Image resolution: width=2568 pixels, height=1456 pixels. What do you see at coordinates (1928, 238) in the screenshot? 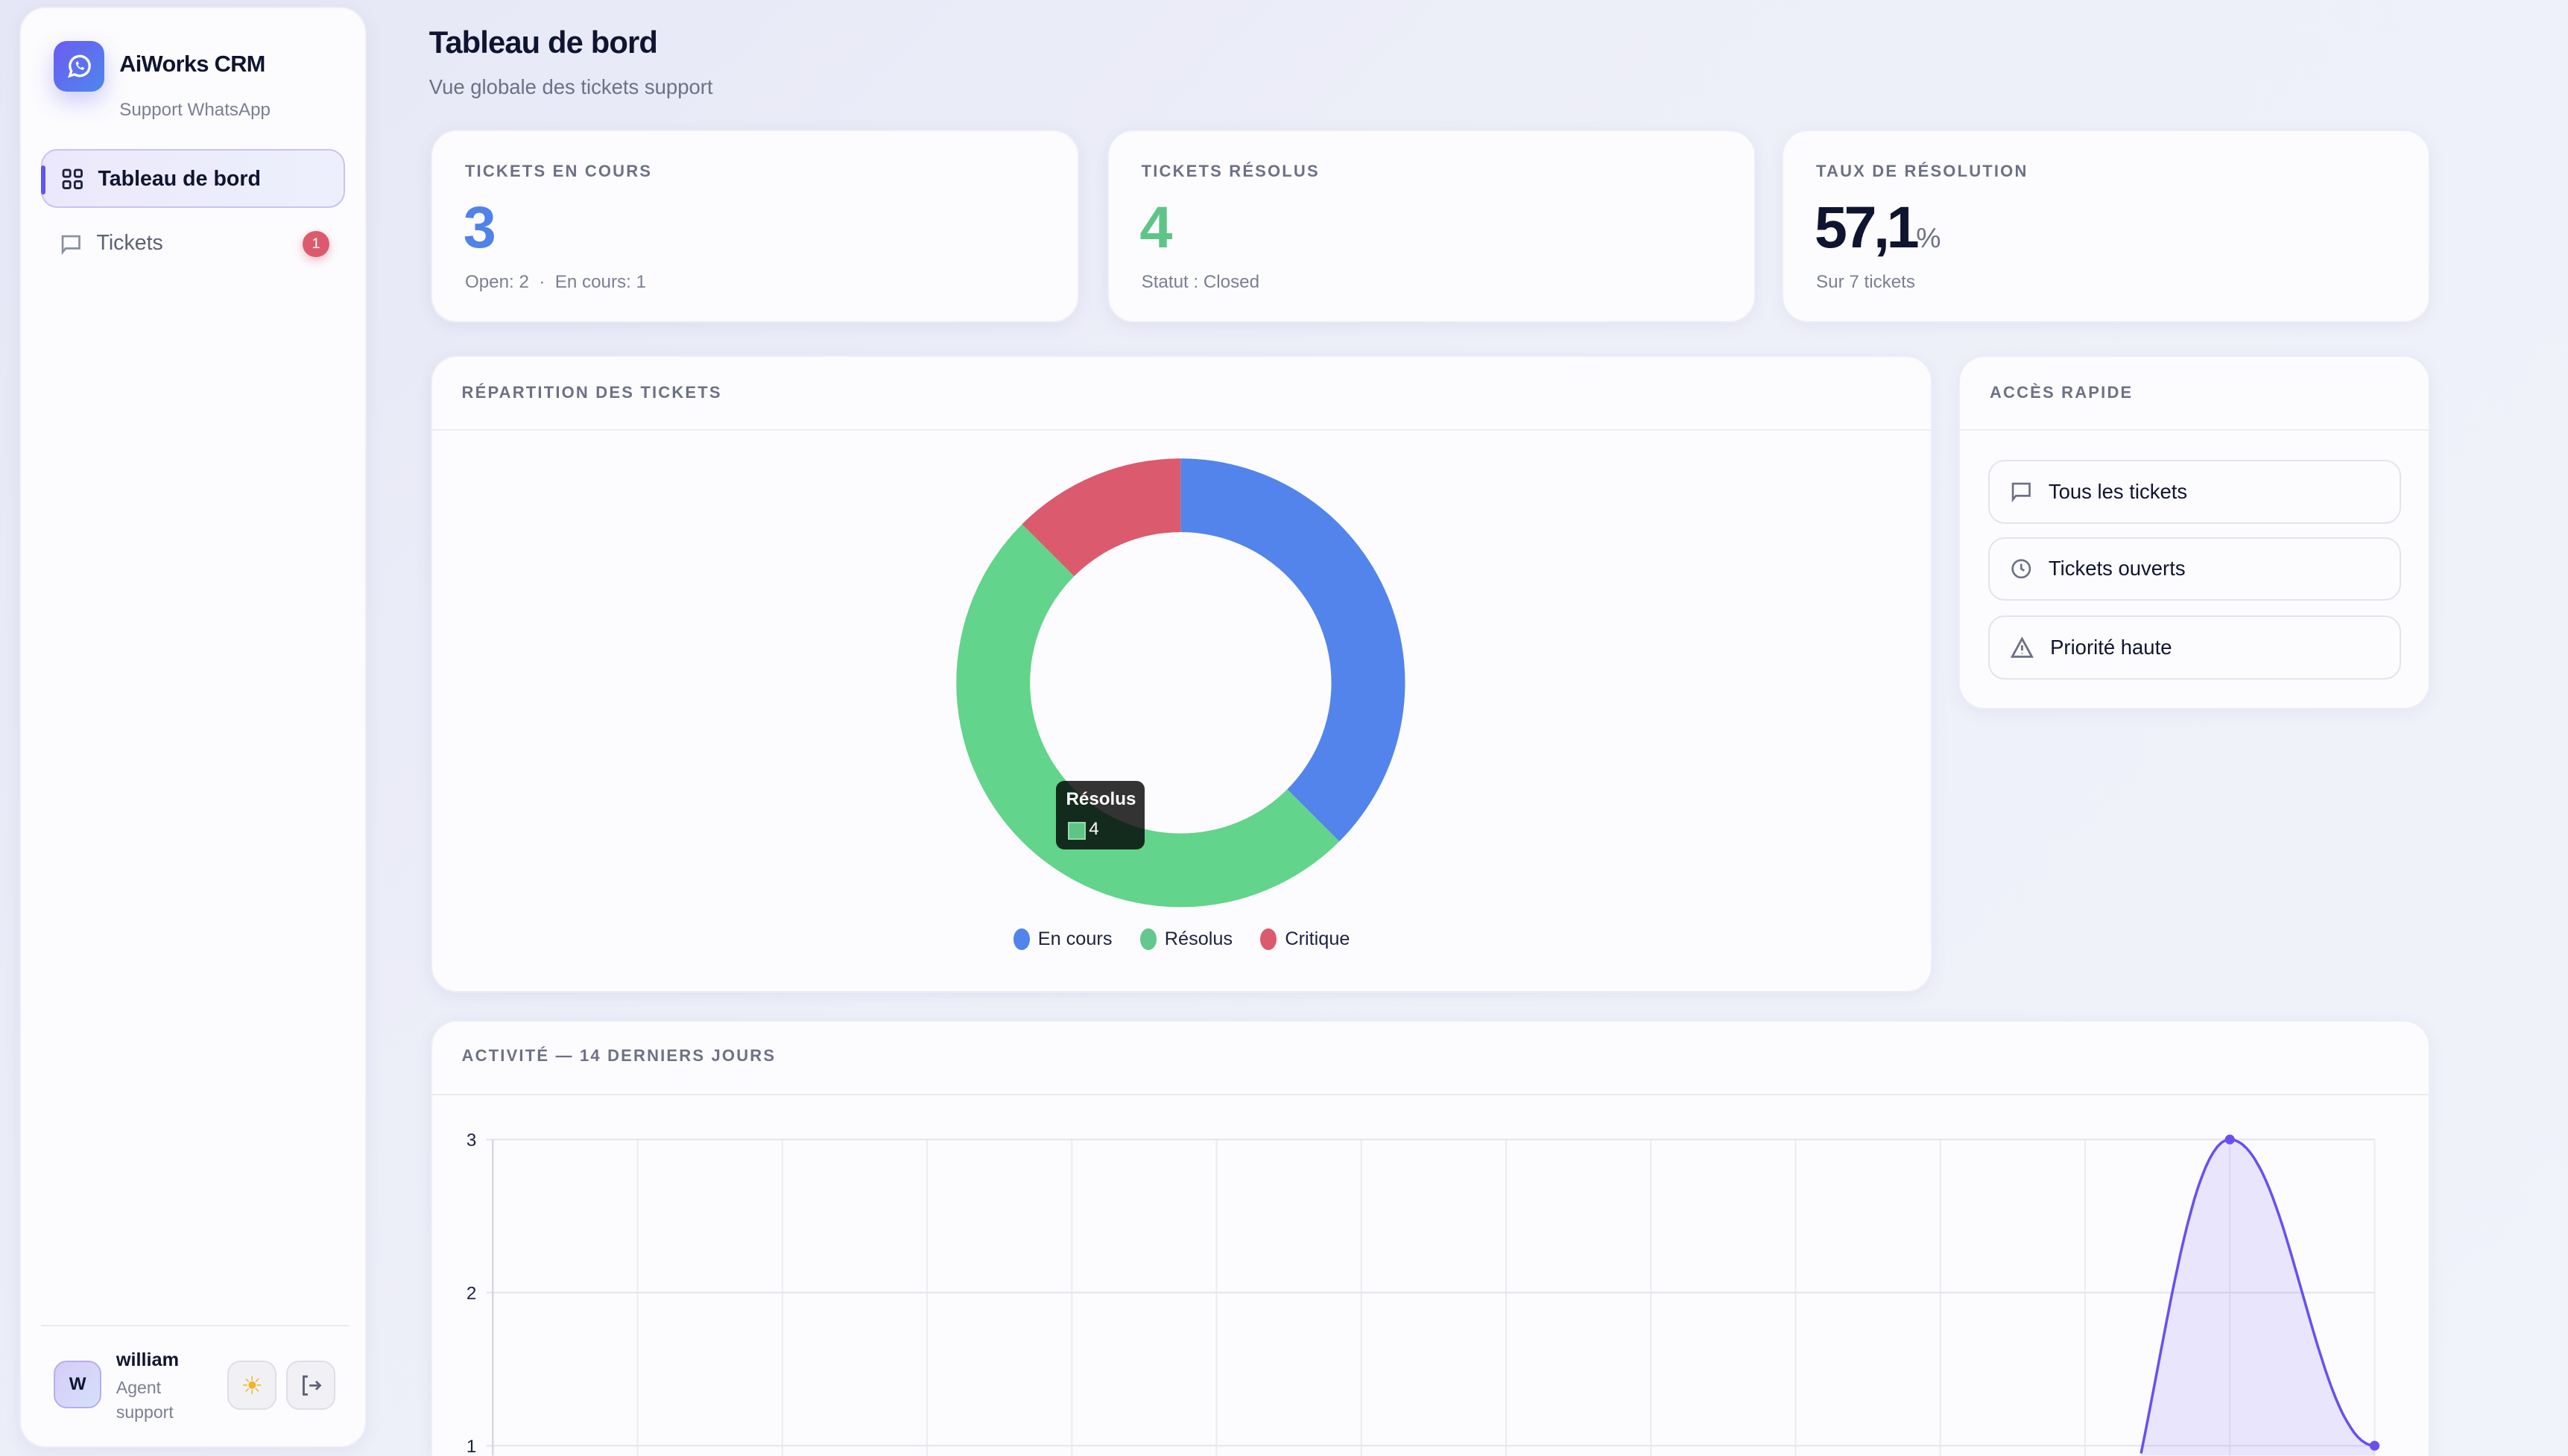
I see `kpi-unit: %` at bounding box center [1928, 238].